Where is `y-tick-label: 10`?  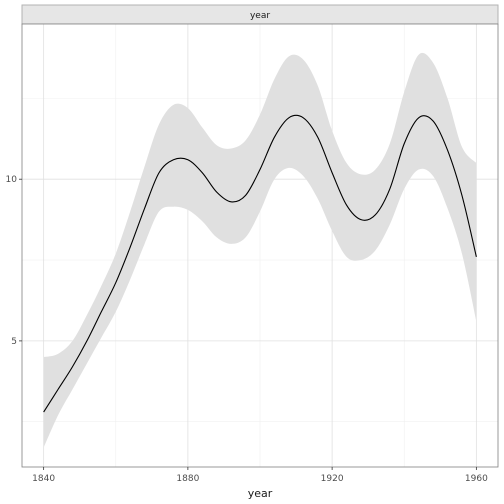
y-tick-label: 10 is located at coordinates (12, 180).